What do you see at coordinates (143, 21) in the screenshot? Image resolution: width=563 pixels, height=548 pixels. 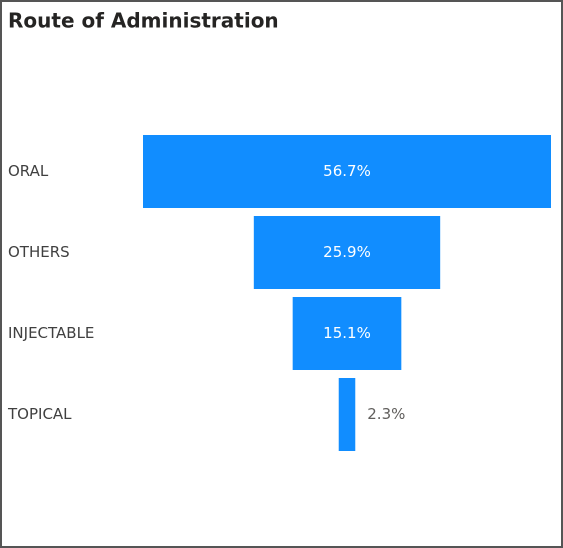 I see `chart-title: Route of Administration` at bounding box center [143, 21].